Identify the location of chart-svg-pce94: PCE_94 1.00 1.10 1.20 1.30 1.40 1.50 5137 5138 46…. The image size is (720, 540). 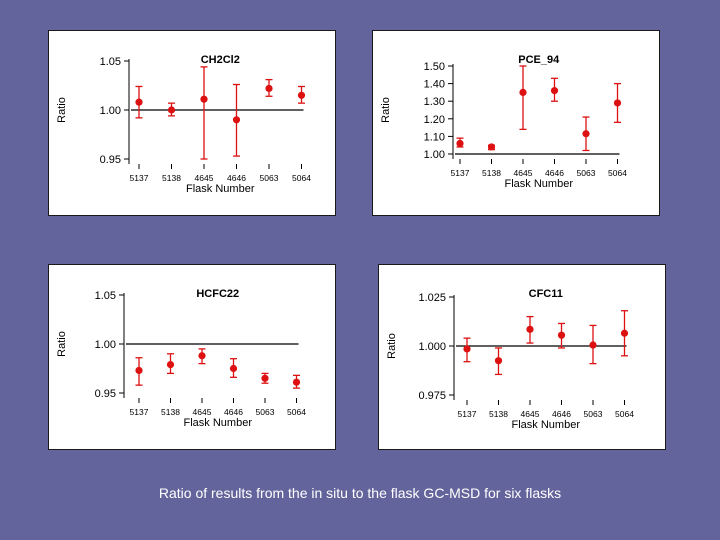
(503, 122).